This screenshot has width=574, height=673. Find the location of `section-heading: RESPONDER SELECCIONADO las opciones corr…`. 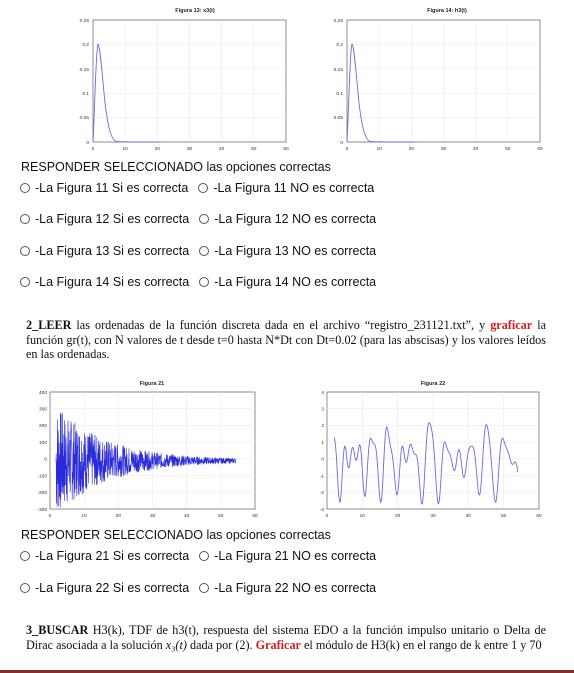

section-heading: RESPONDER SELECCIONADO las opciones corr… is located at coordinates (176, 167).